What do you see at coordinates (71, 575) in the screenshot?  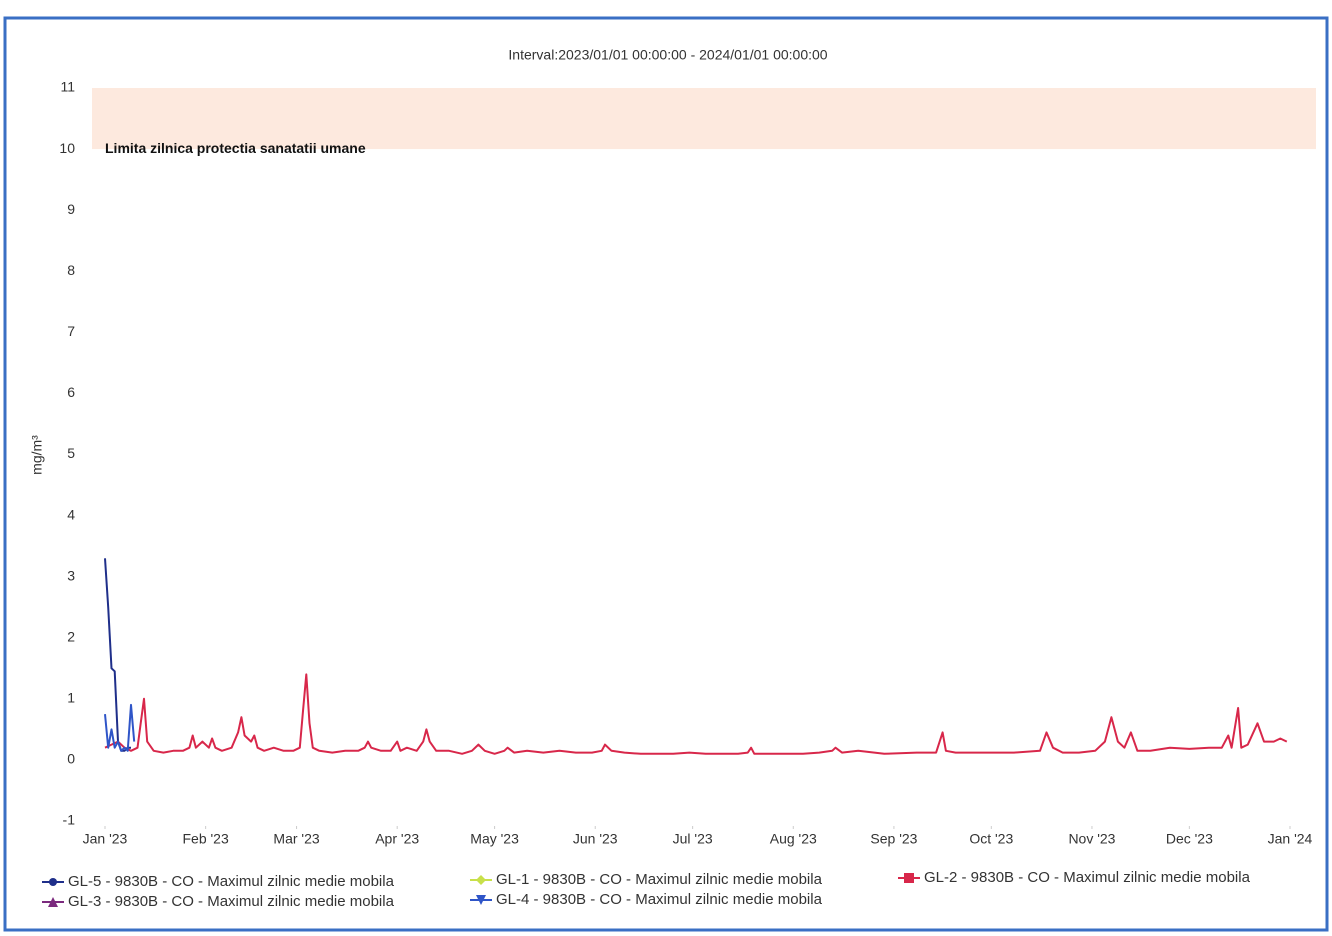 I see `y-tick-label: 3` at bounding box center [71, 575].